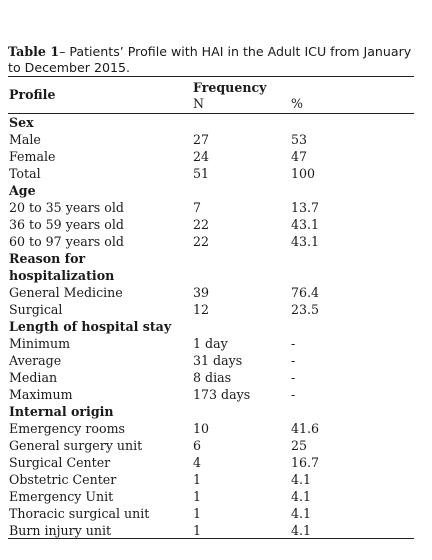 This screenshot has width=432, height=560. What do you see at coordinates (201, 156) in the screenshot?
I see `row-frequency-n: 24` at bounding box center [201, 156].